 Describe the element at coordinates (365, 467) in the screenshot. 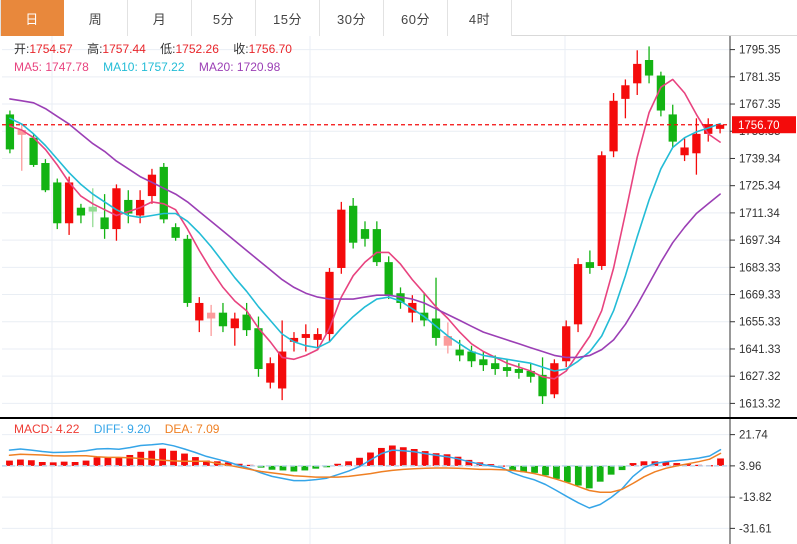

I see `macd-histogram` at that location.